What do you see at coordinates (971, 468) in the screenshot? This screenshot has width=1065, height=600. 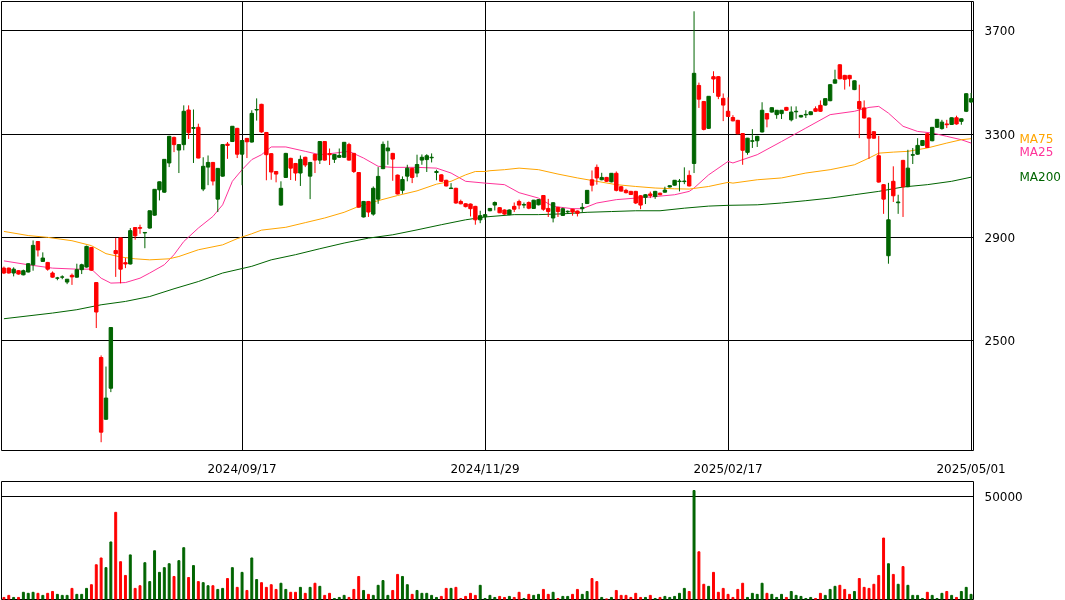 I see `x-tick-label: 2025/05/01` at bounding box center [971, 468].